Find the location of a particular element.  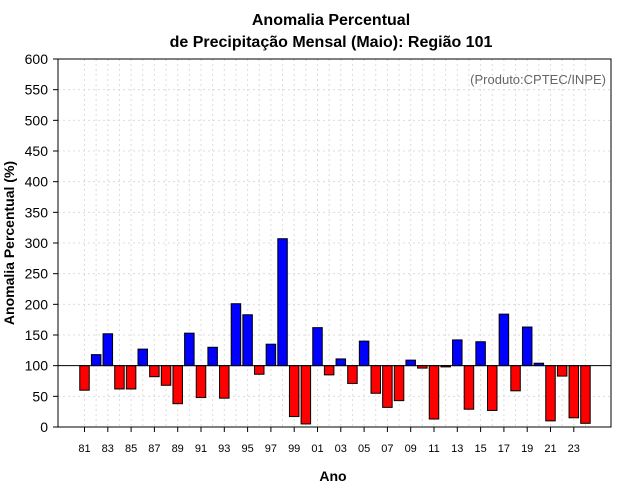

bar-1993 is located at coordinates (224, 382).